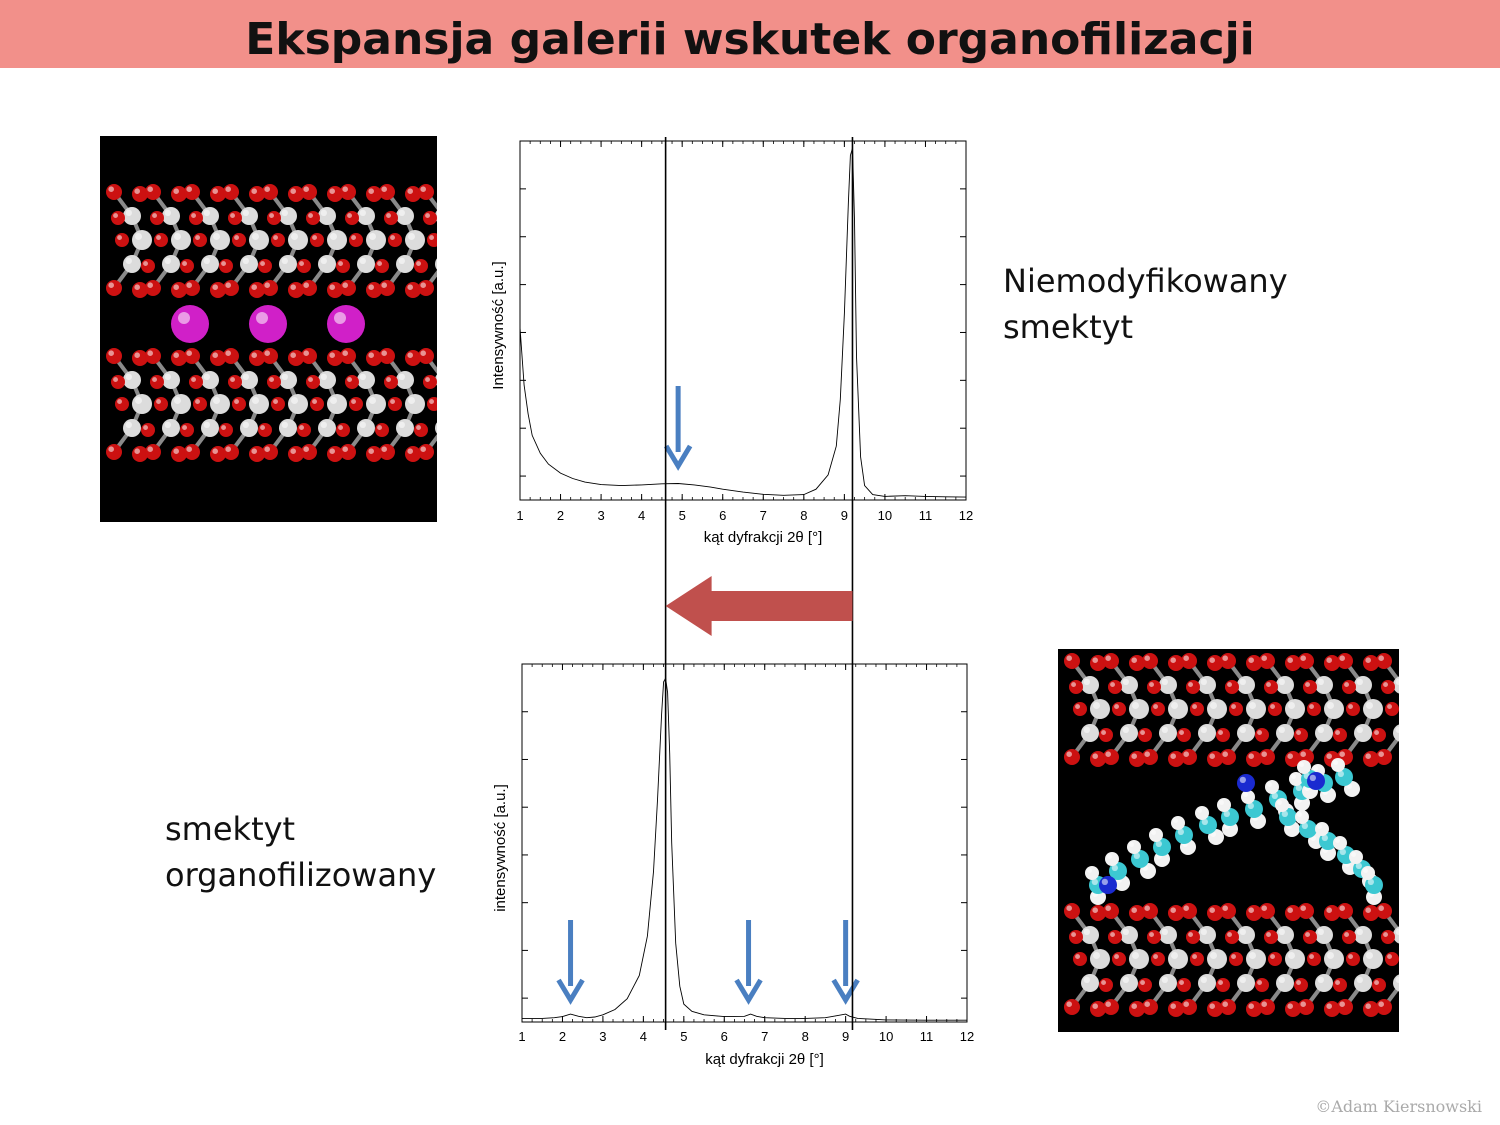 This screenshot has width=1500, height=1125. Describe the element at coordinates (763, 537) in the screenshot. I see `x-axis-label: kąt dyfrakcji 2θ [°]` at that location.